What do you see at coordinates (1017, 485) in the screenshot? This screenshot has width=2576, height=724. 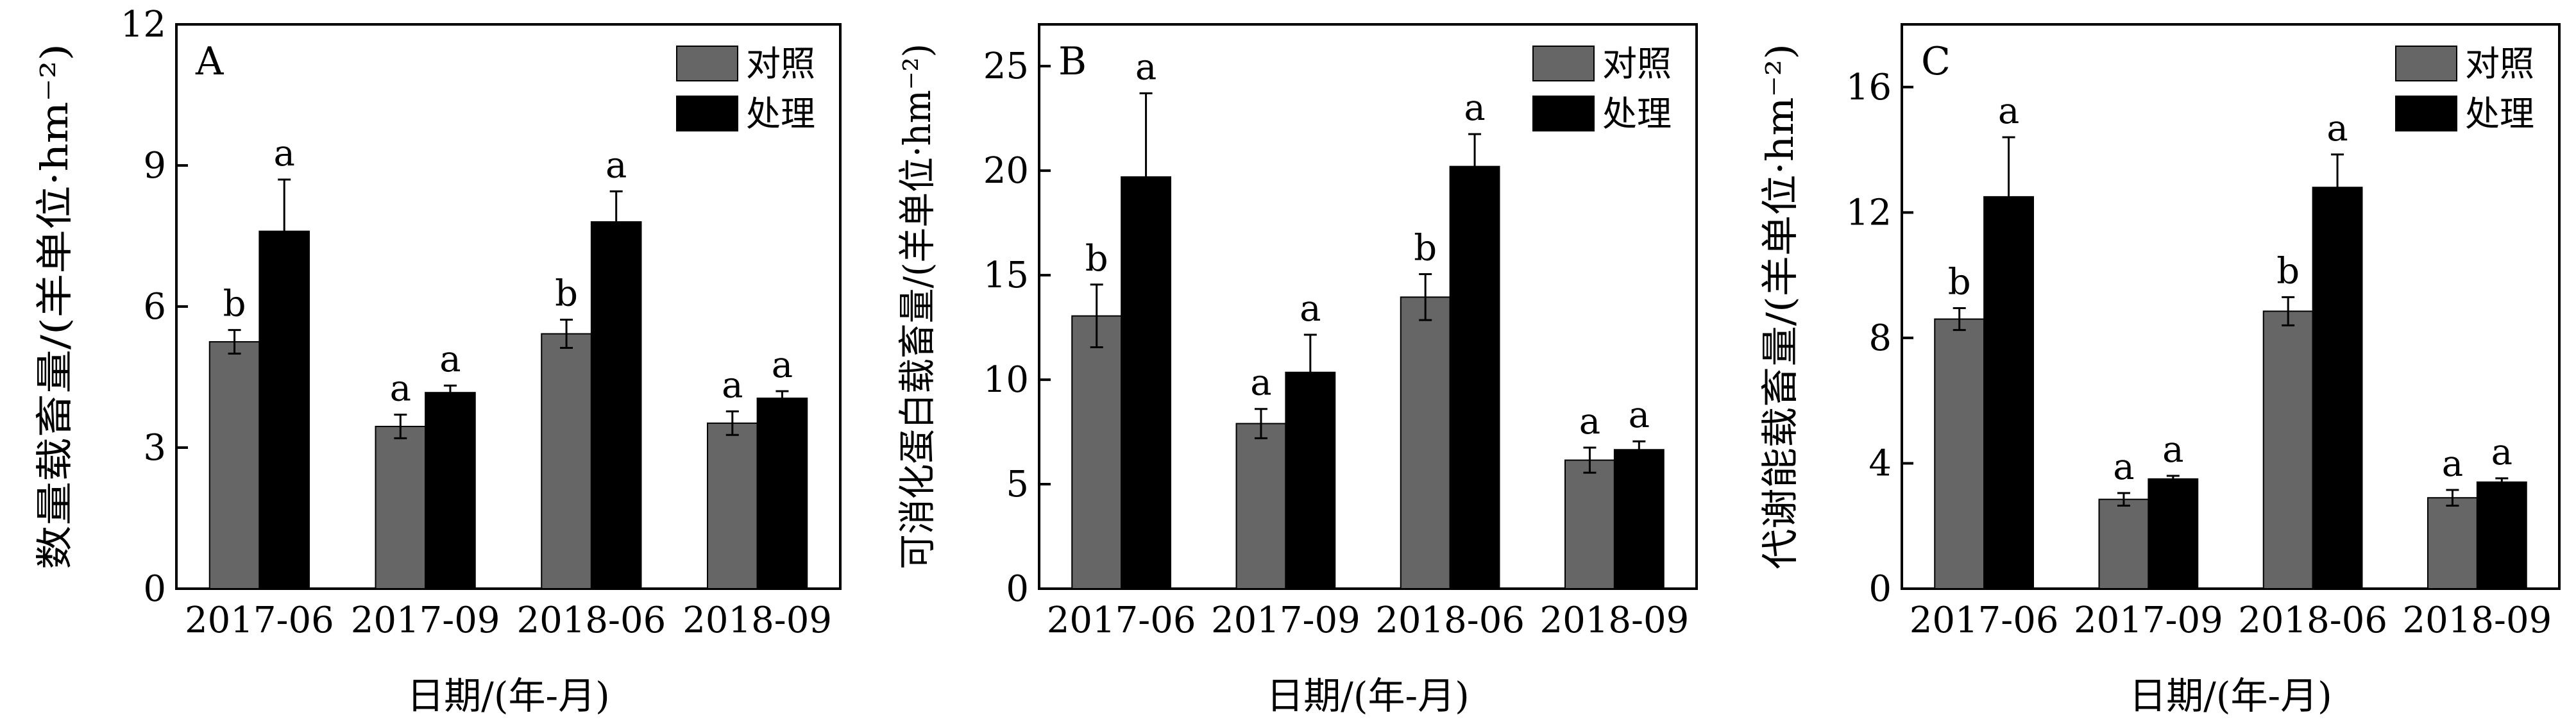 I see `y-tick-label: 5` at bounding box center [1017, 485].